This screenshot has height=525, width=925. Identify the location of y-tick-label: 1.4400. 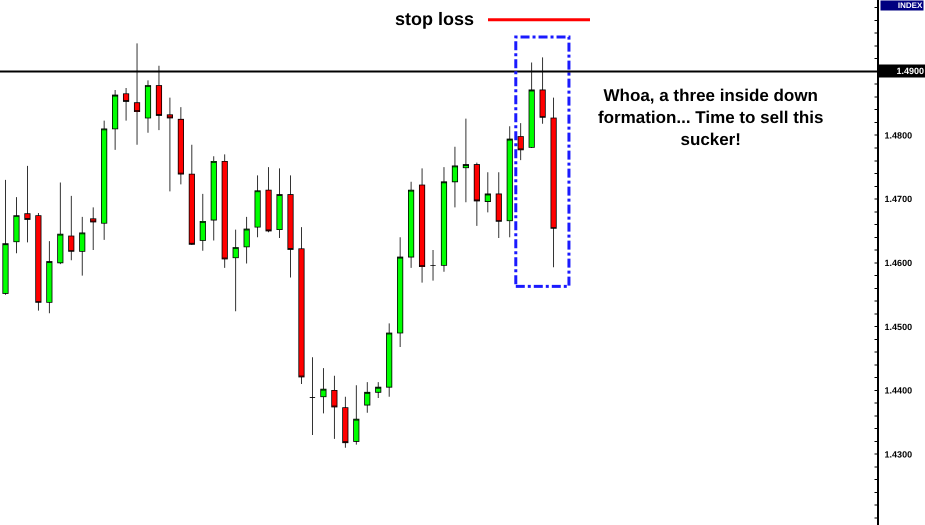
(898, 391).